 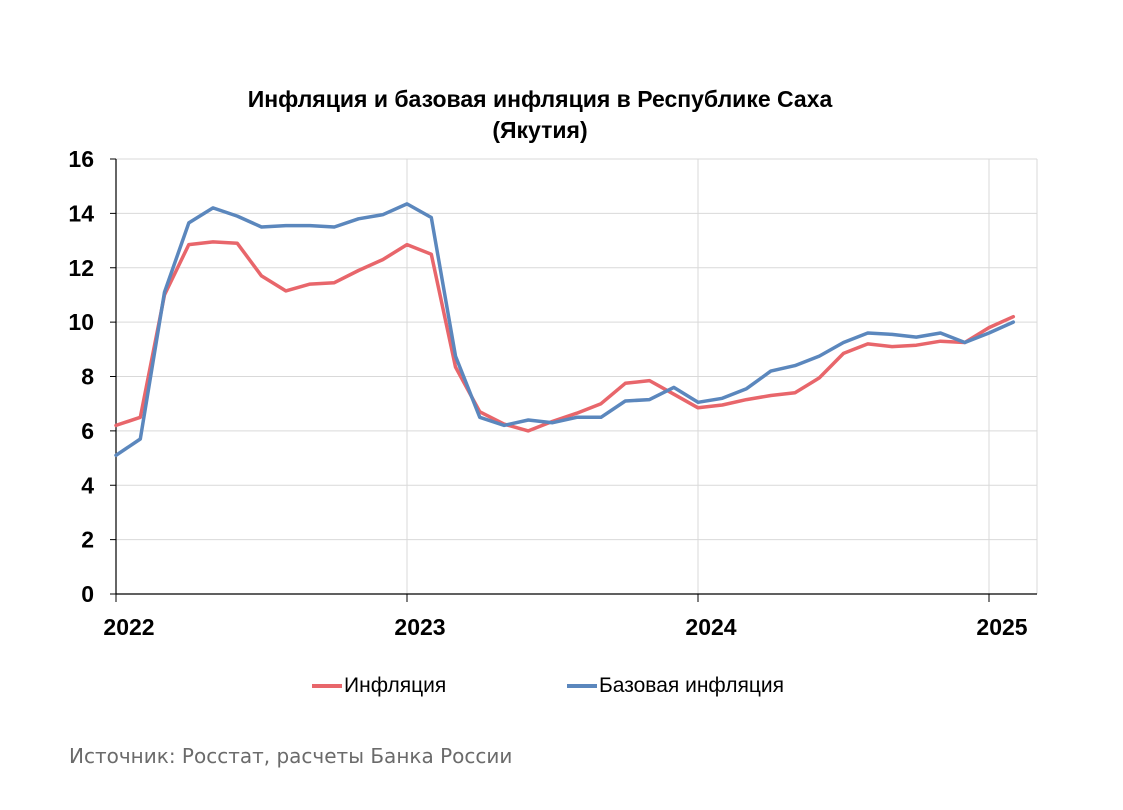 I want to click on y-tick-label: 8, so click(x=87, y=377).